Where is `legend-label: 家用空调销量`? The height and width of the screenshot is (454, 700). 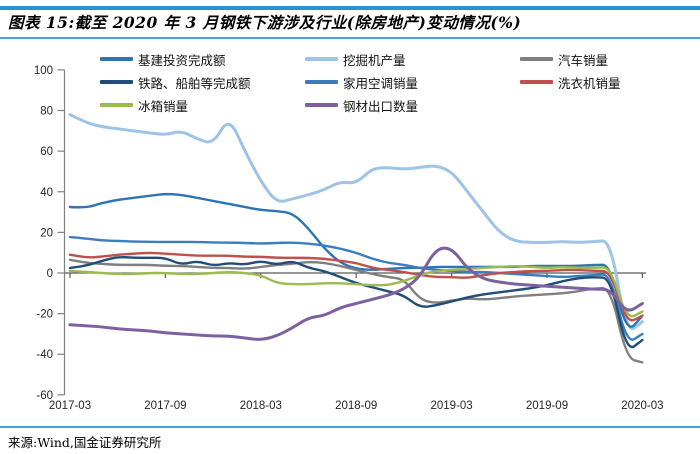
legend-label: 家用空调销量 is located at coordinates (381, 83).